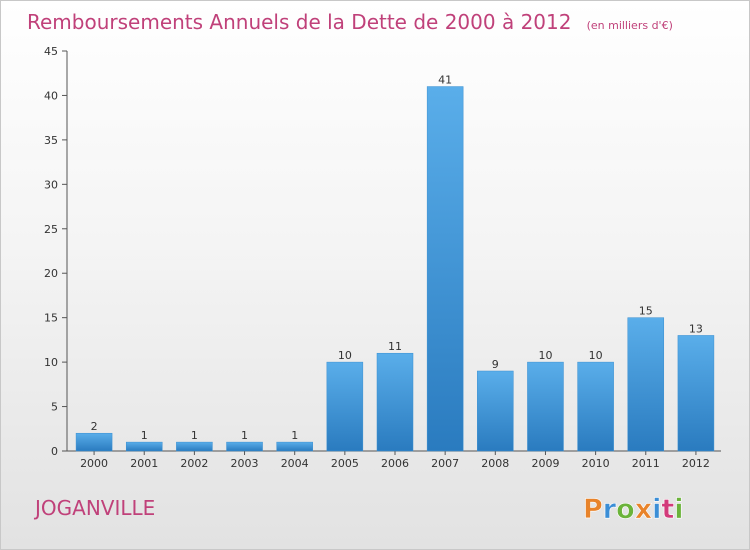 This screenshot has height=550, width=750. Describe the element at coordinates (545, 406) in the screenshot. I see `bar-2009` at that location.